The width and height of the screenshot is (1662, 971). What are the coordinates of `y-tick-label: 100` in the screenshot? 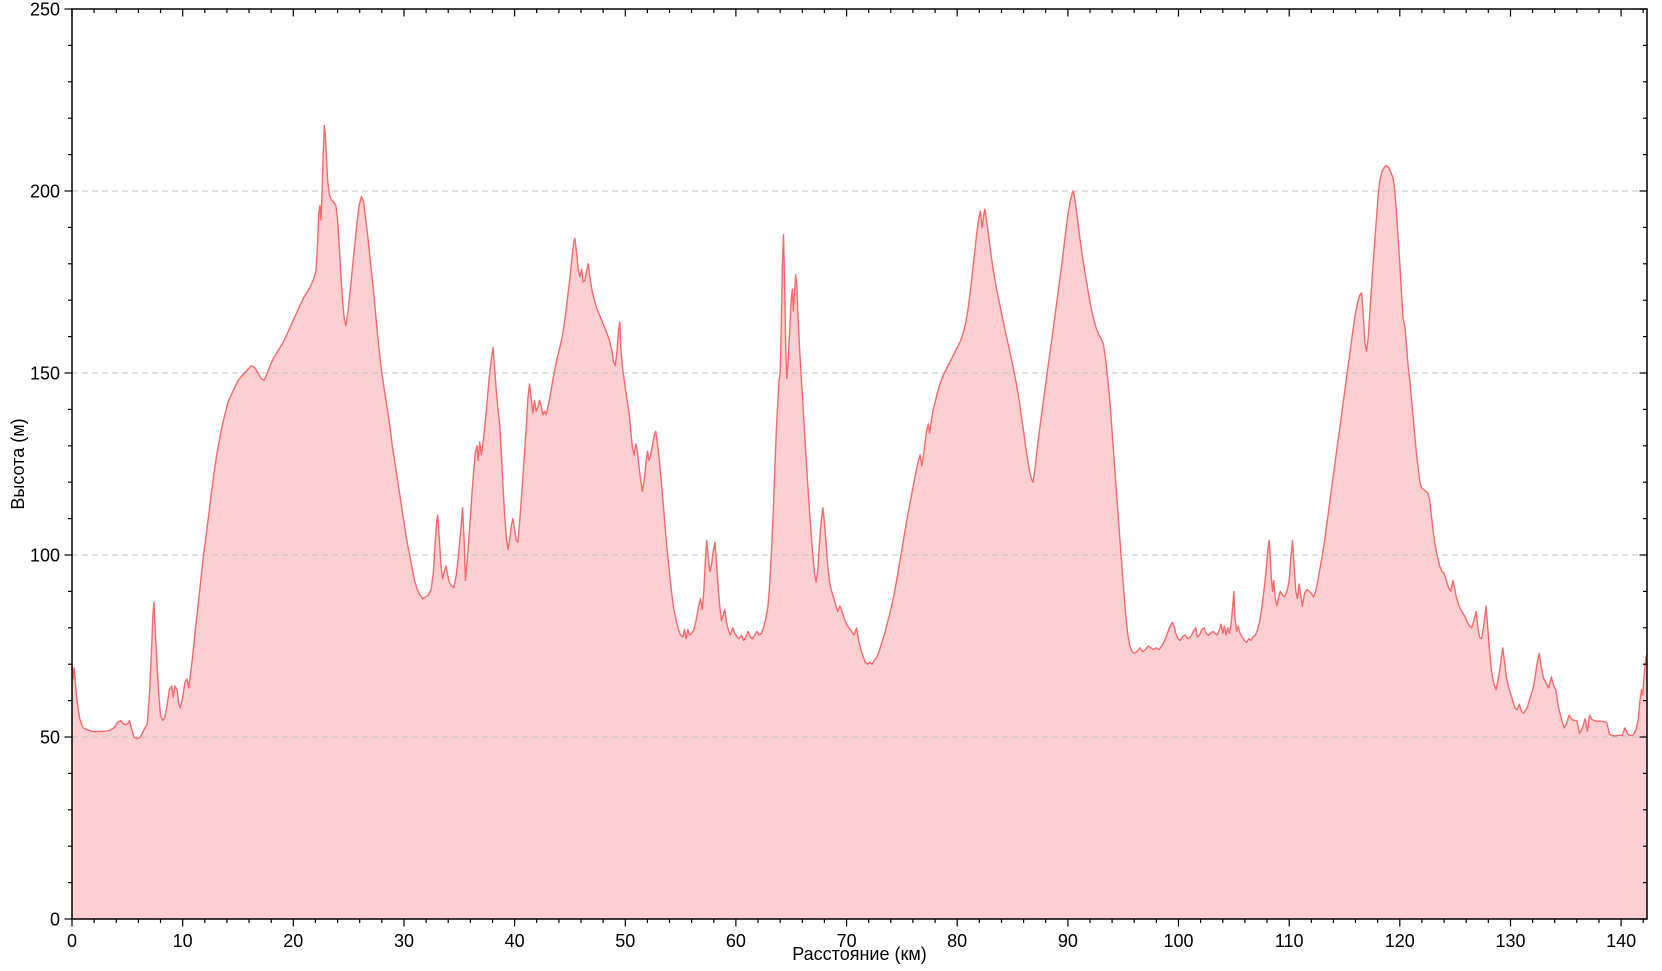 It's located at (45, 556).